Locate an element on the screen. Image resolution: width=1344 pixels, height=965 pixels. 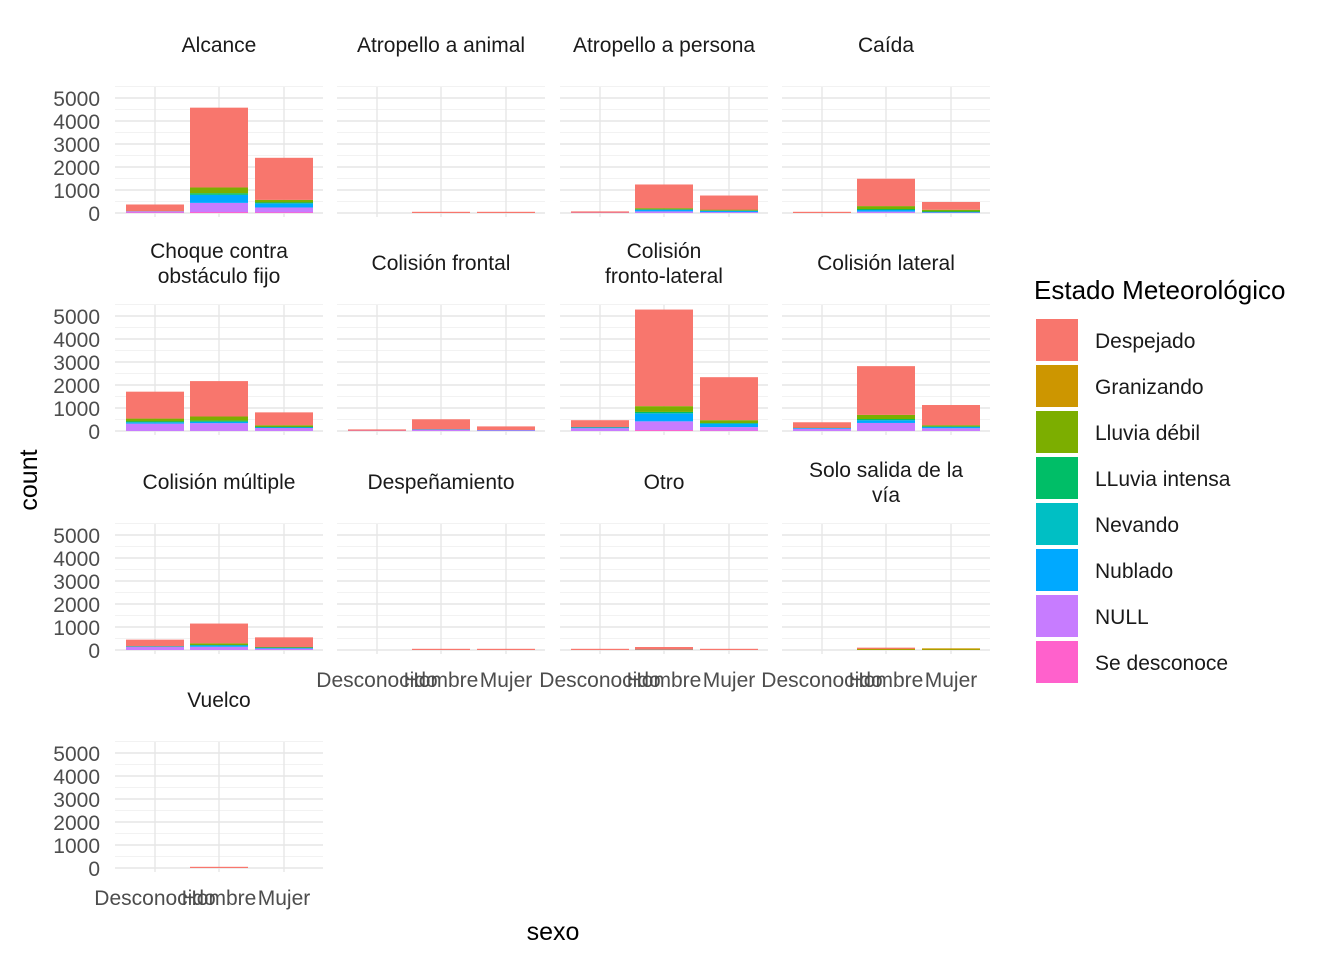
facet-title: Vuelco is located at coordinates (218, 700).